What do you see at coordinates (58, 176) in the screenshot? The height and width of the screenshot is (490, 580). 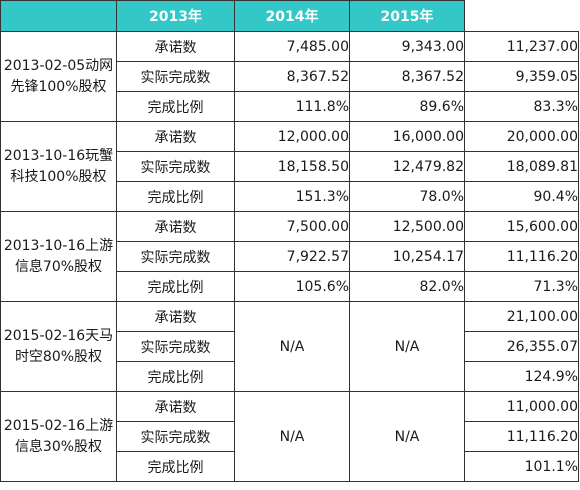 I see `deal-name-line2: 科技100%股权` at bounding box center [58, 176].